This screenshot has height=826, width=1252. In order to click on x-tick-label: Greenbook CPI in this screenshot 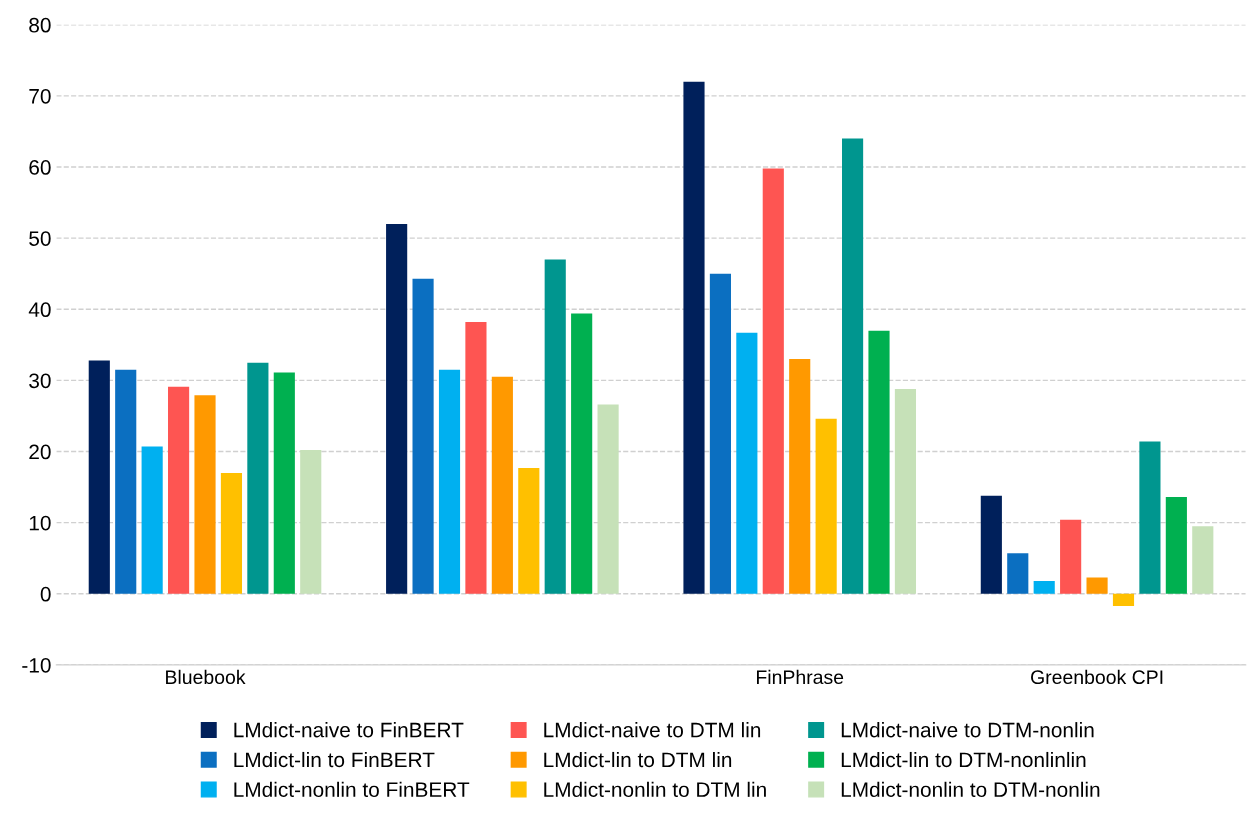, I will do `click(1097, 677)`.